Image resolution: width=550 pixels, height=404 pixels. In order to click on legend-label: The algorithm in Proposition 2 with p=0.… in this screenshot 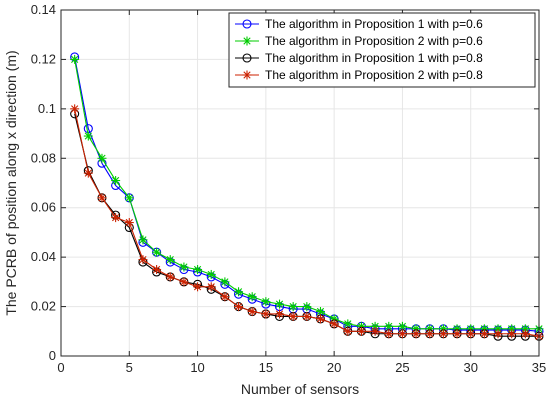, I will do `click(374, 75)`.